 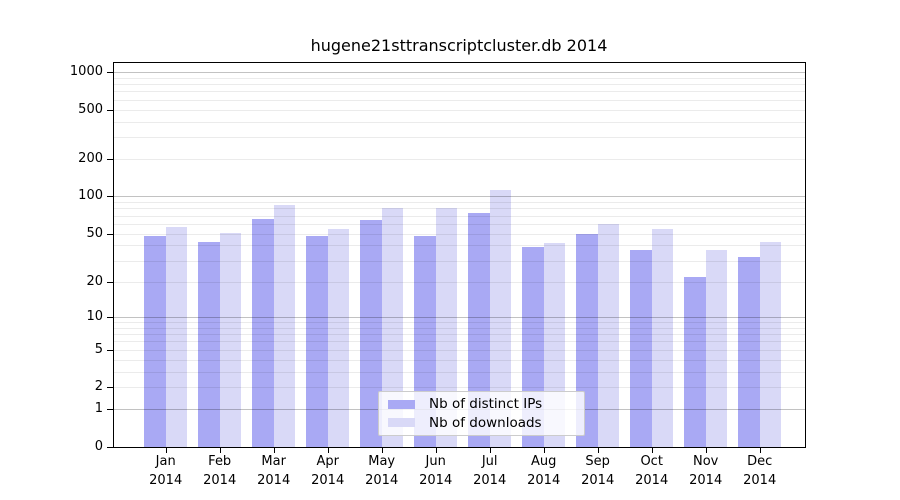 I want to click on bar-nb-of-downloads-jul, so click(x=500, y=318).